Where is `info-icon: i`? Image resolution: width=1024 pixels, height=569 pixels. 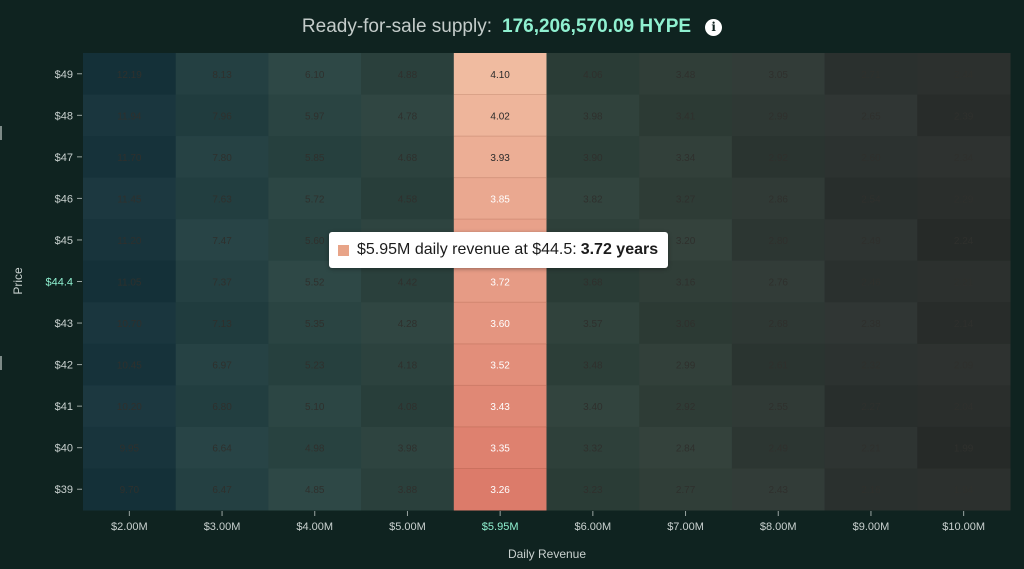
info-icon: i is located at coordinates (714, 27).